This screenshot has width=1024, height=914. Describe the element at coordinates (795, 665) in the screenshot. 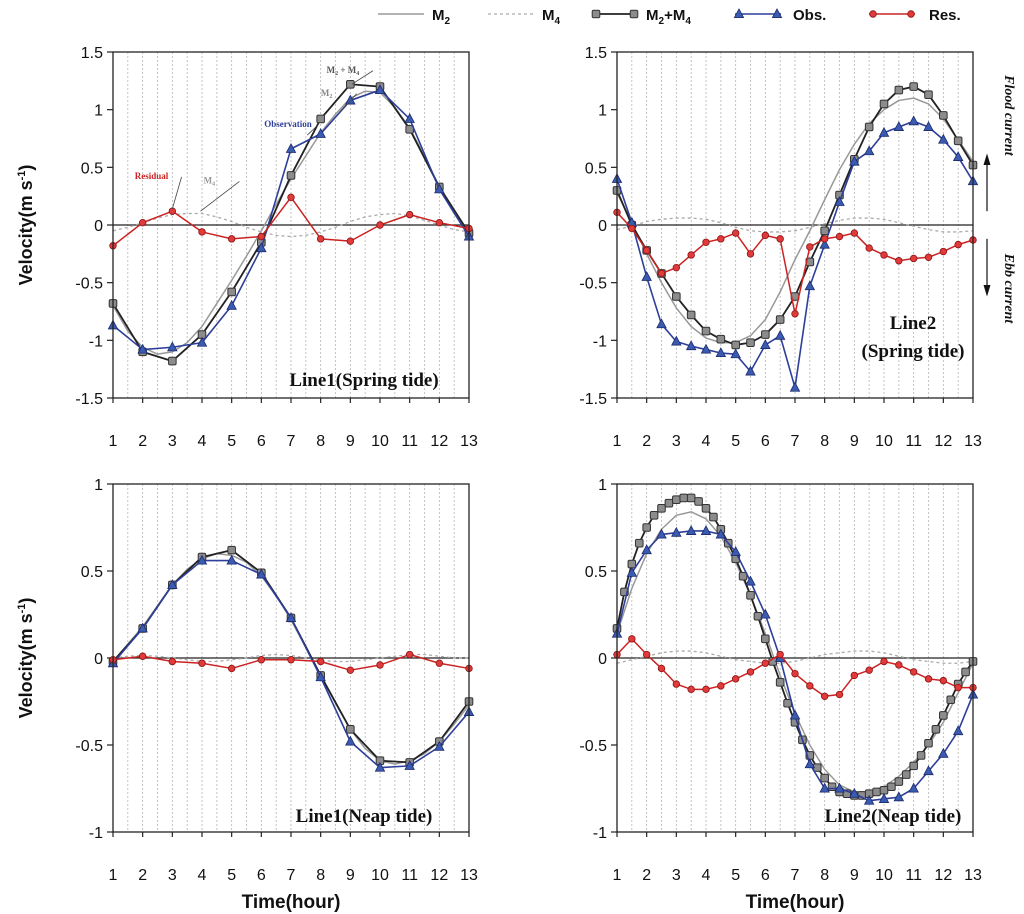

I see `series-obs` at that location.